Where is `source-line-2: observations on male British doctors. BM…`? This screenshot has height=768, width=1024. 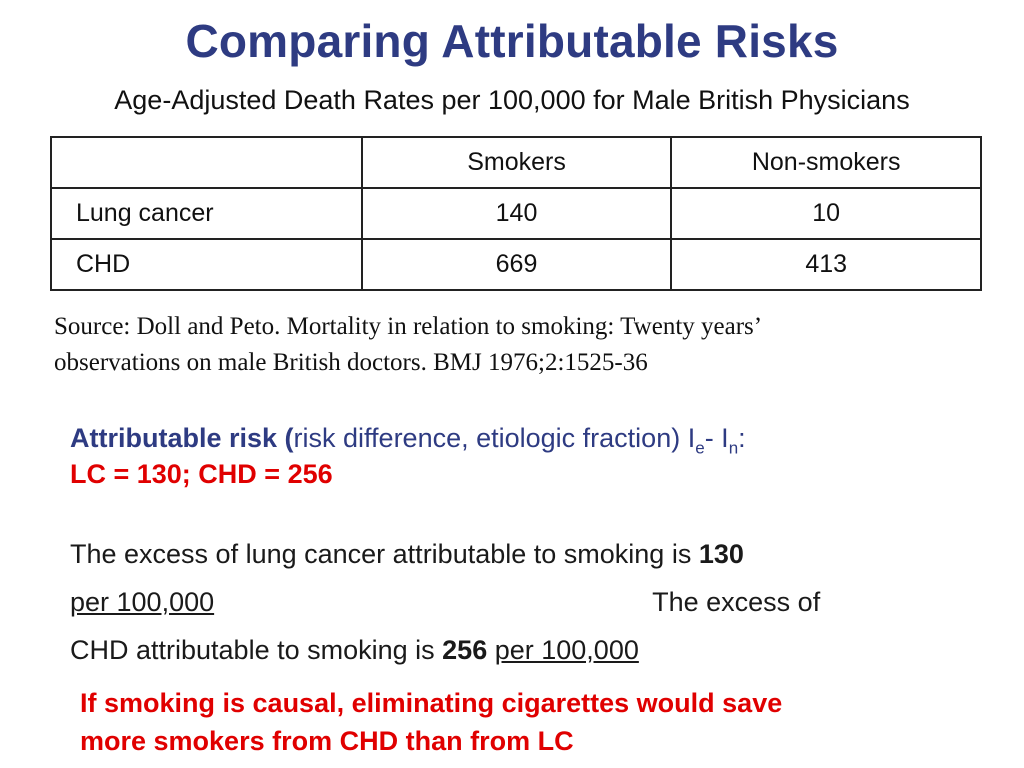
source-line-2: observations on male British doctors. BM… is located at coordinates (351, 362).